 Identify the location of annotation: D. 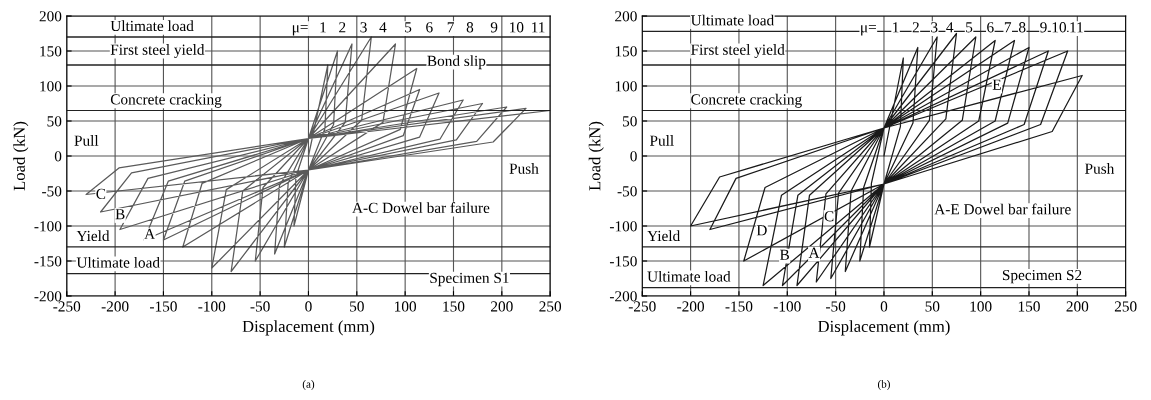
(761, 230).